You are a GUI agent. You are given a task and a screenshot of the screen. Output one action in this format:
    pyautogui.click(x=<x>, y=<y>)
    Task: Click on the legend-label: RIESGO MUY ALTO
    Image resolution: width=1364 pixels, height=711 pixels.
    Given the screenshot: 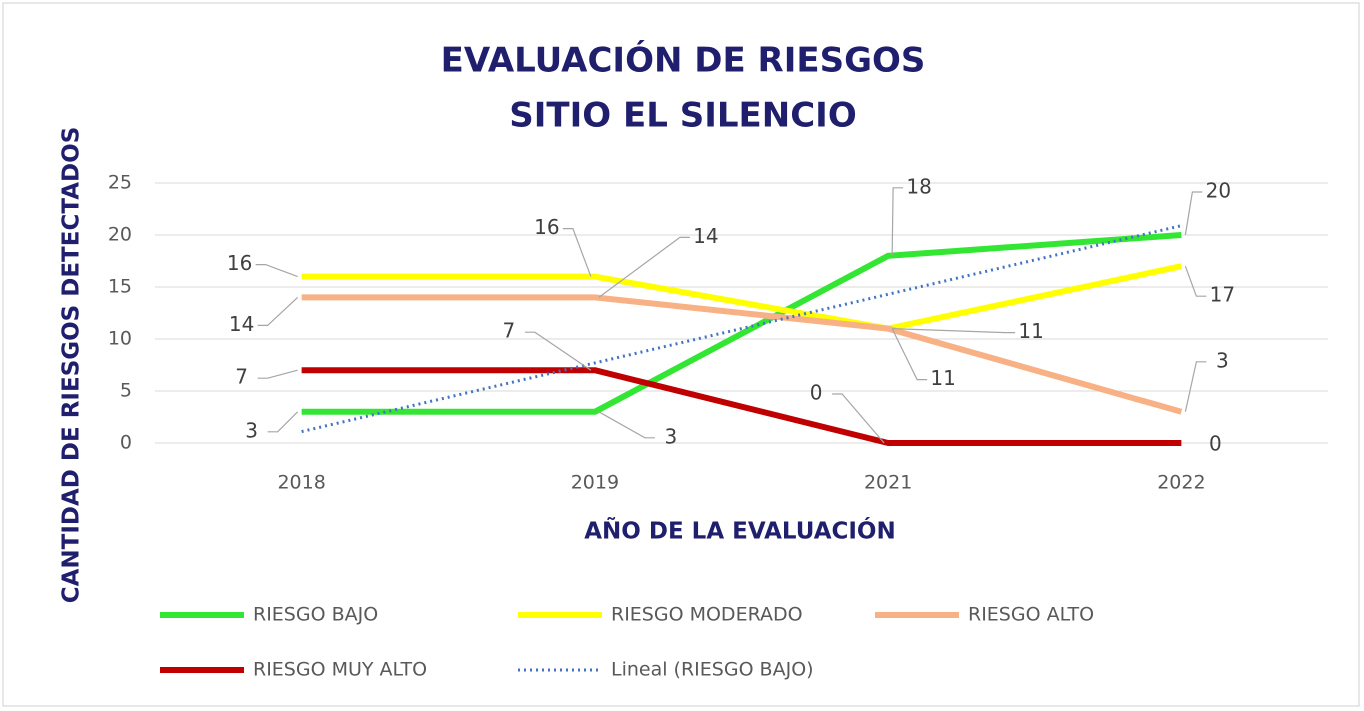 What is the action you would take?
    pyautogui.click(x=340, y=670)
    